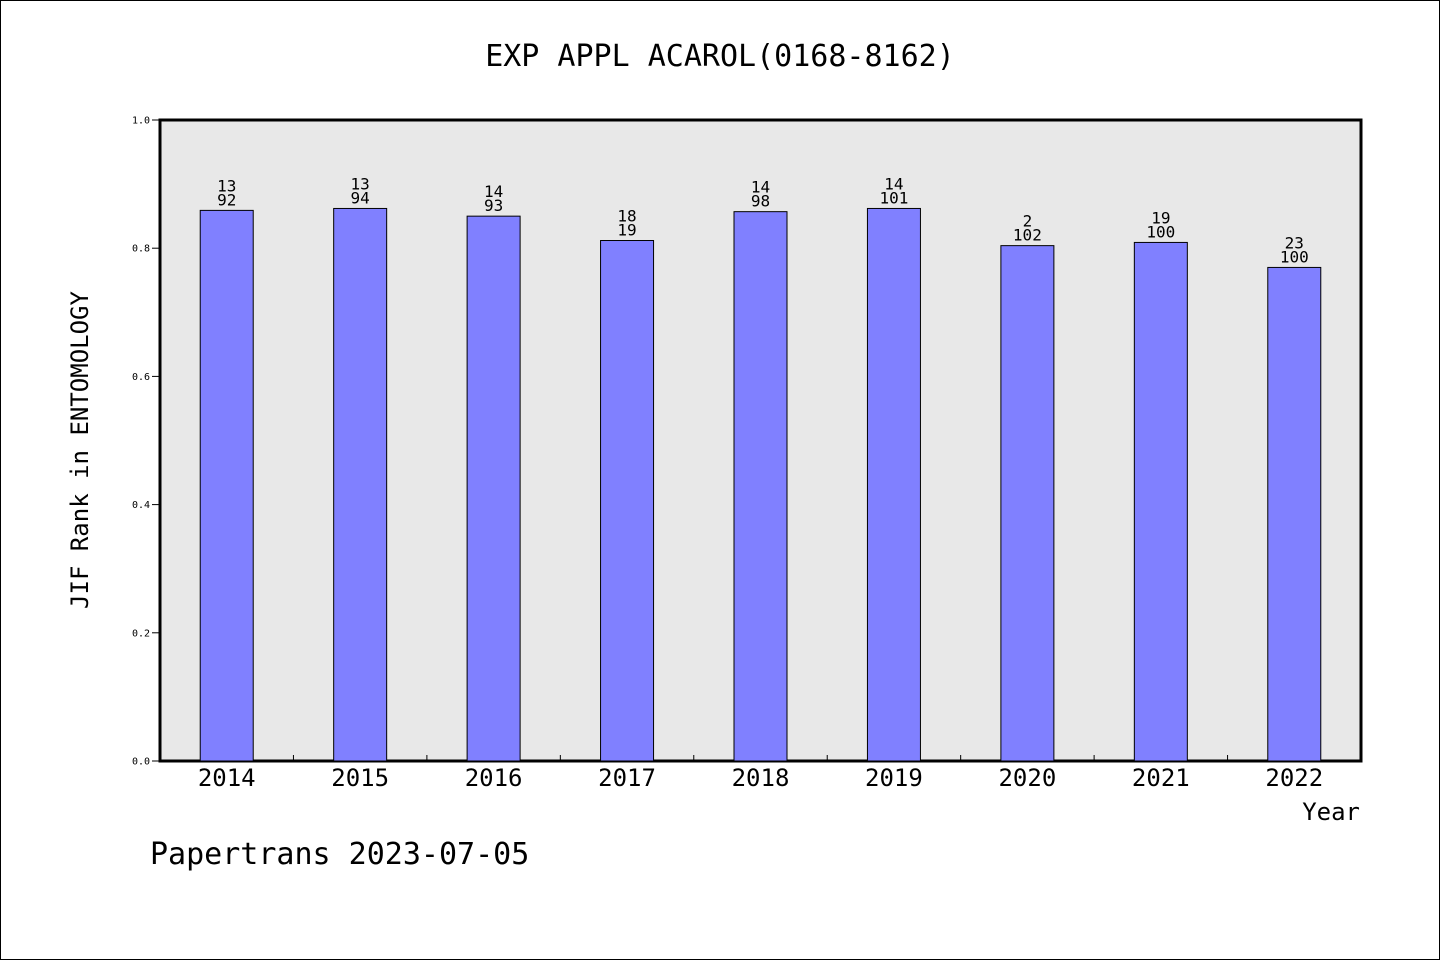 Image resolution: width=1440 pixels, height=965 pixels. What do you see at coordinates (226, 485) in the screenshot?
I see `bar-2014` at bounding box center [226, 485].